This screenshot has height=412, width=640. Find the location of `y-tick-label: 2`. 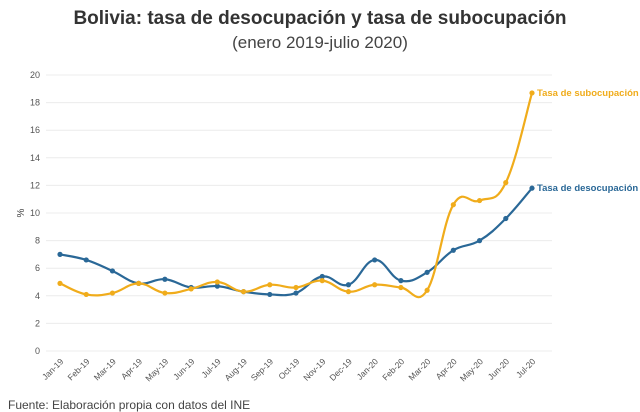

y-tick-label: 2 is located at coordinates (37, 323).